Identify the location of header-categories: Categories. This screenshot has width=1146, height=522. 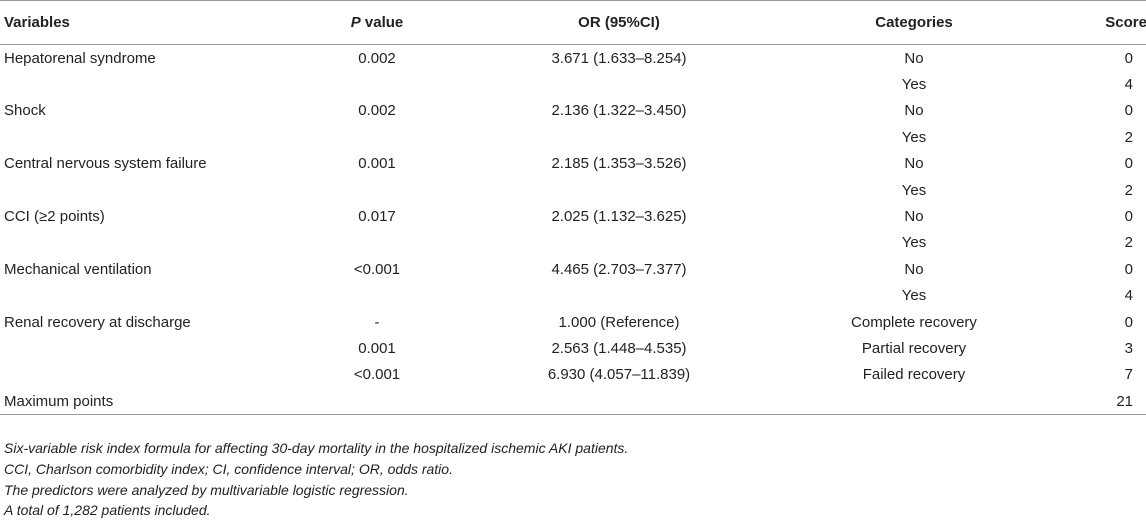
(914, 22).